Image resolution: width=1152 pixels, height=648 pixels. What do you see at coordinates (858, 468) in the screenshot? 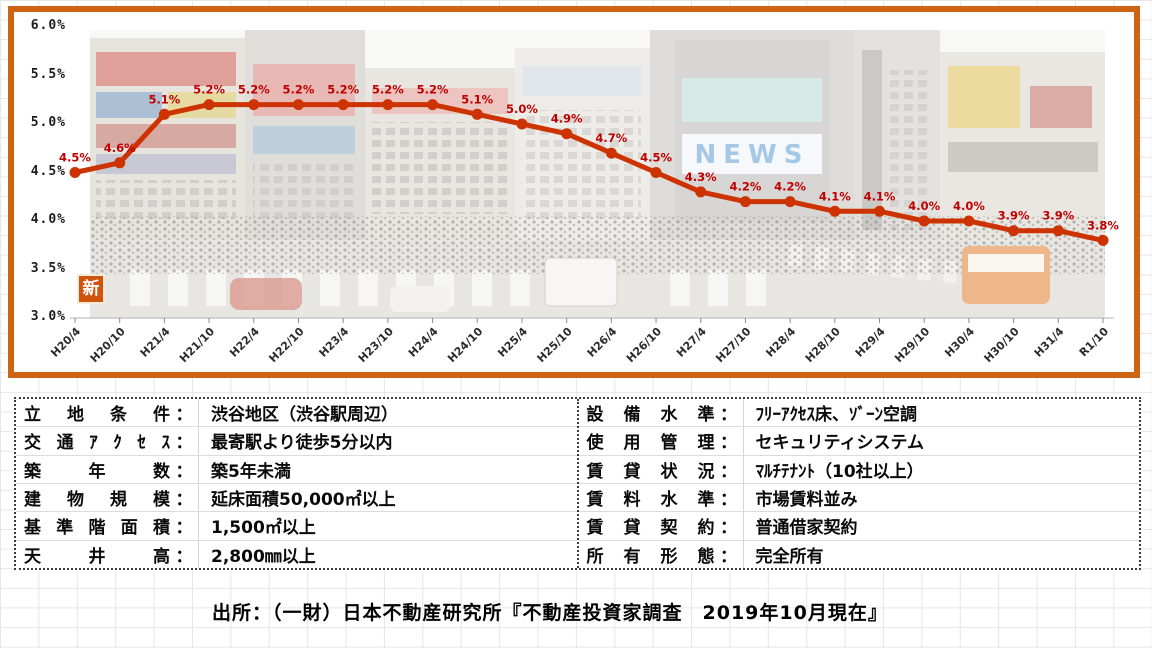
I see `condition-row: 賃貸状況： ﾏﾙﾁﾃﾅﾝﾄ（10社以上）` at bounding box center [858, 468].